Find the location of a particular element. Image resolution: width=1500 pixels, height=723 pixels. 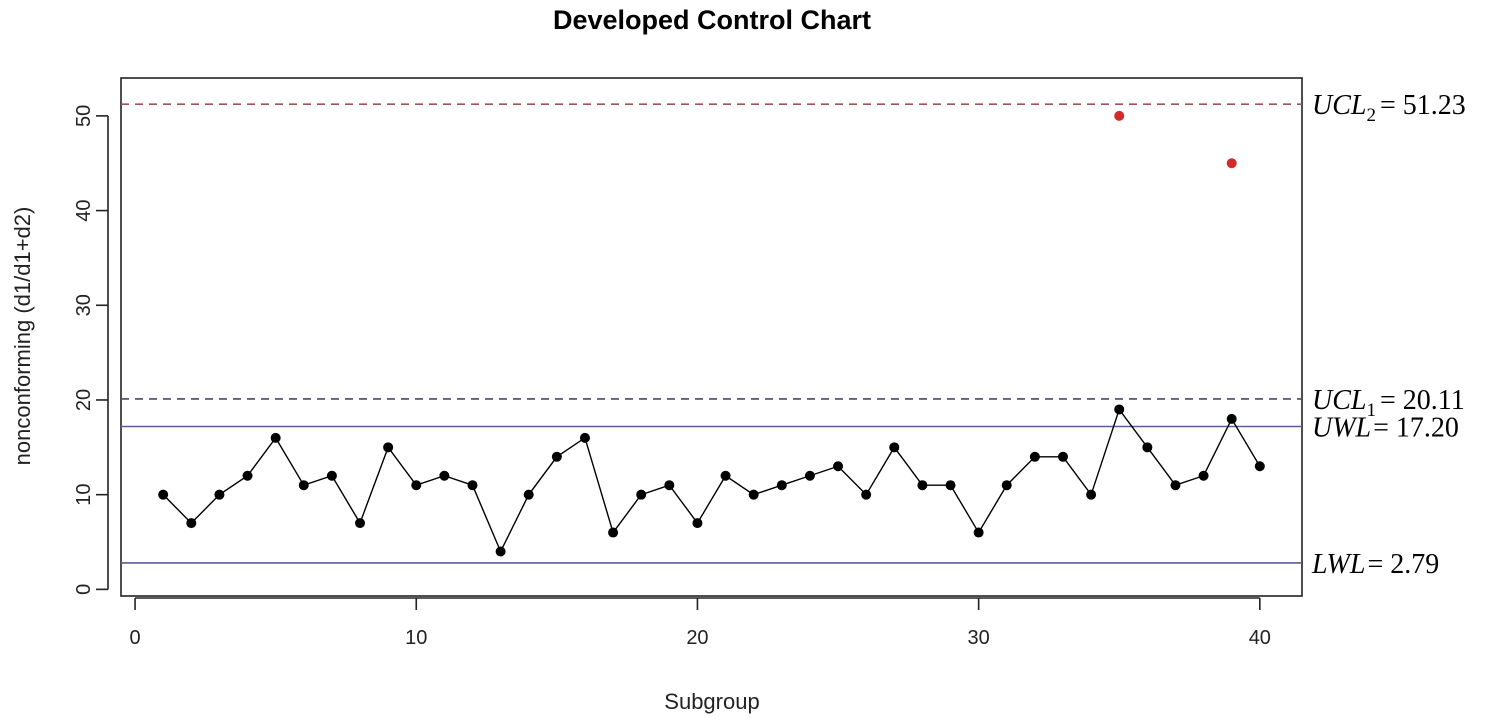

y-tick-label: 0 is located at coordinates (84, 589).